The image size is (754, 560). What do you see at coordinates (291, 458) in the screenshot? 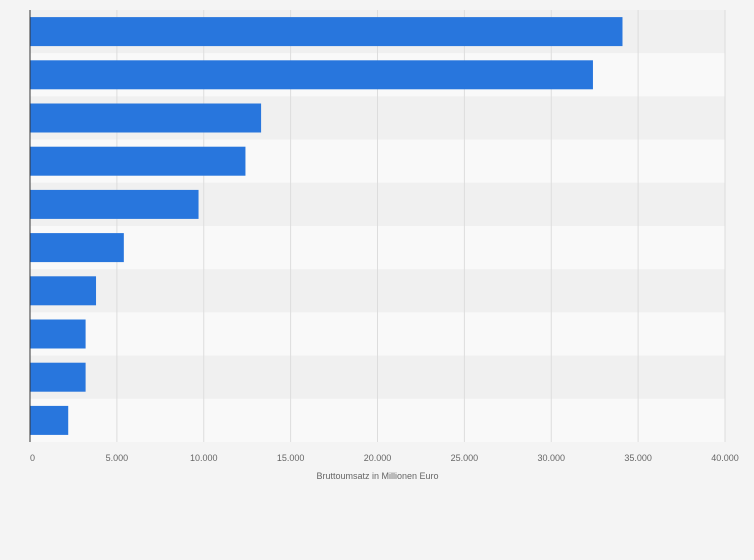
I see `x-tick-label: 15.000` at bounding box center [291, 458].